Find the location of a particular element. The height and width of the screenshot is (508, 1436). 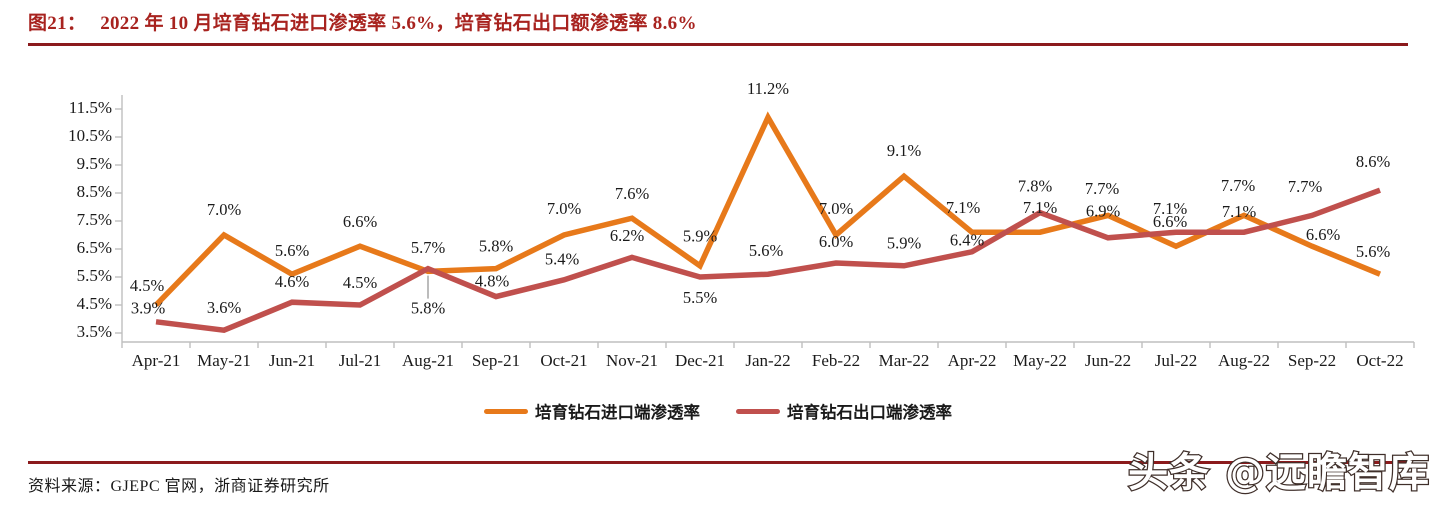

y-tick-label: 3.5% is located at coordinates (94, 331).